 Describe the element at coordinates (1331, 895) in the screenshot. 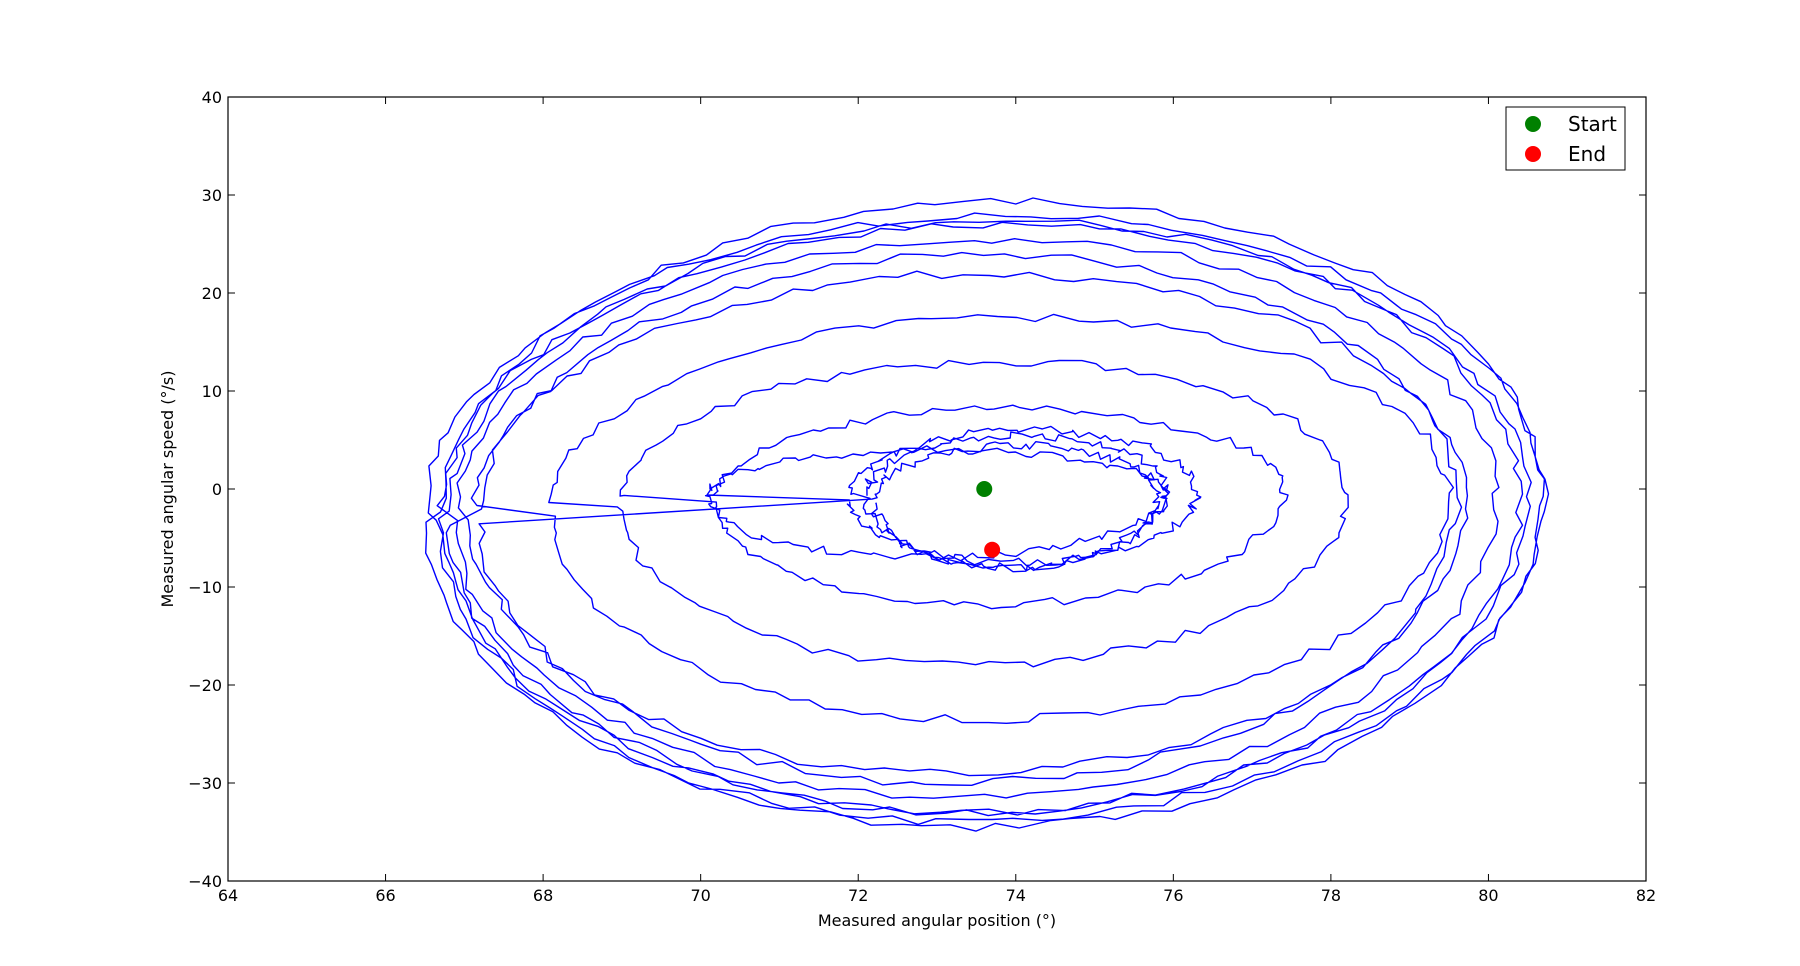

I see `x-tick-label: 78` at that location.